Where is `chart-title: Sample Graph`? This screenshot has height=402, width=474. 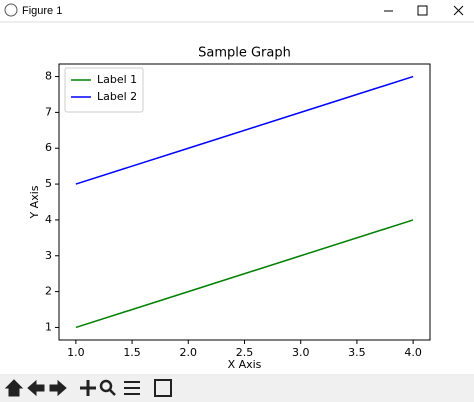
chart-title: Sample Graph is located at coordinates (244, 53).